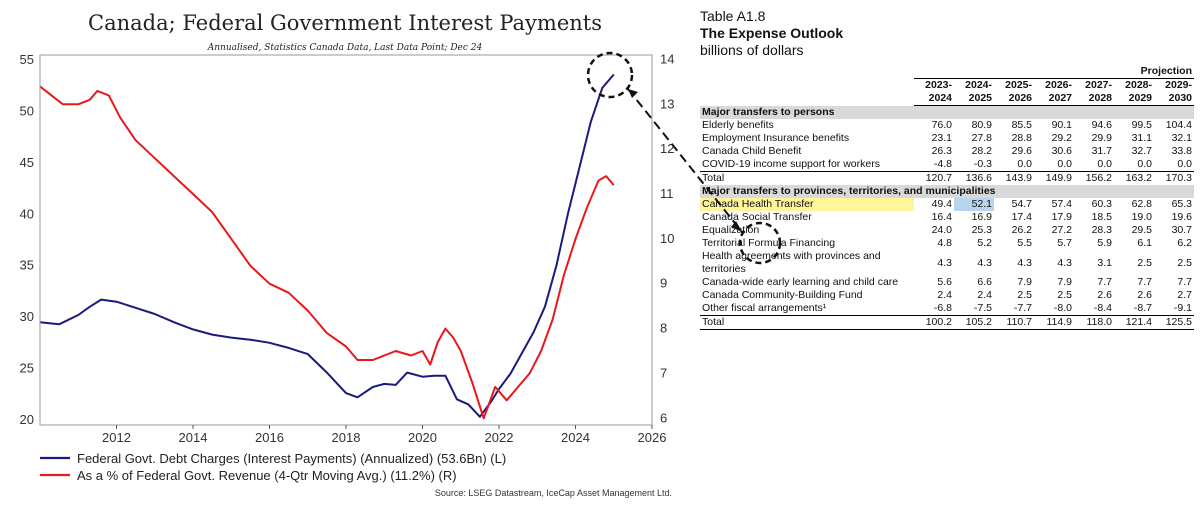 The width and height of the screenshot is (1200, 510). I want to click on x-tick-label: 2018, so click(346, 437).